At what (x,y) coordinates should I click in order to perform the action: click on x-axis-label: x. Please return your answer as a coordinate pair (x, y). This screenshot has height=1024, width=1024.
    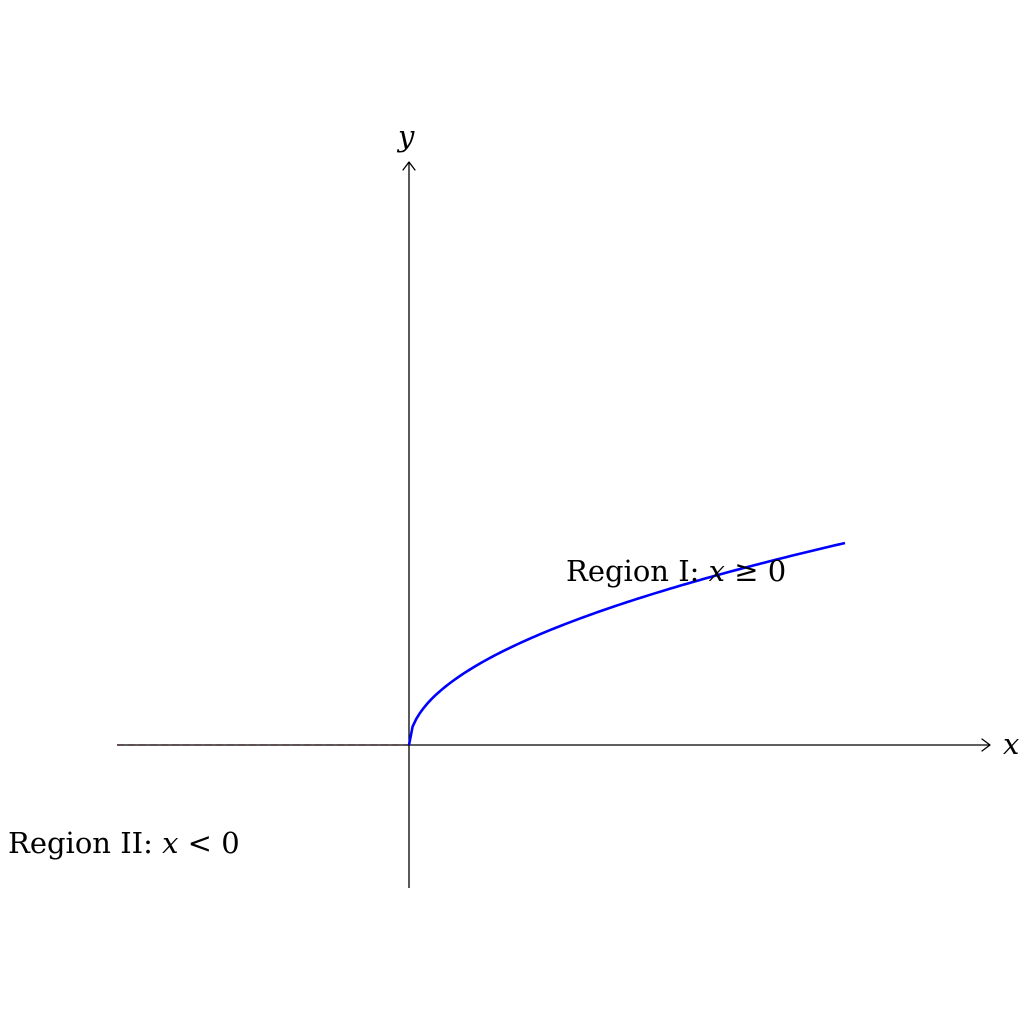
    Looking at the image, I should click on (1011, 744).